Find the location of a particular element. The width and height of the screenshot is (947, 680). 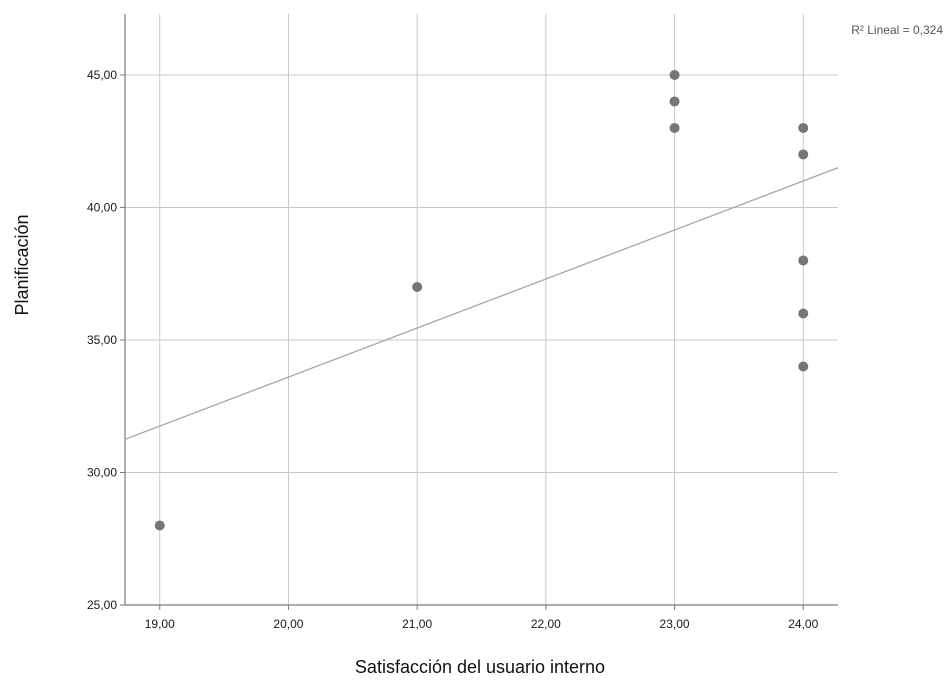

y-tick-label-4: 45,00 is located at coordinates (102, 75).